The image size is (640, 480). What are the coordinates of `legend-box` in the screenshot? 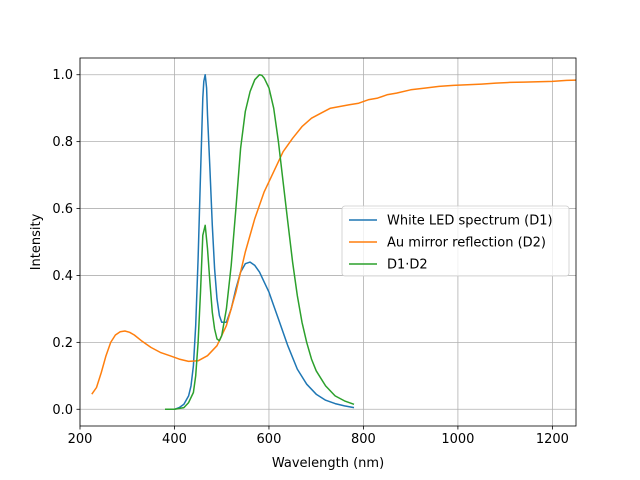 It's located at (455, 241).